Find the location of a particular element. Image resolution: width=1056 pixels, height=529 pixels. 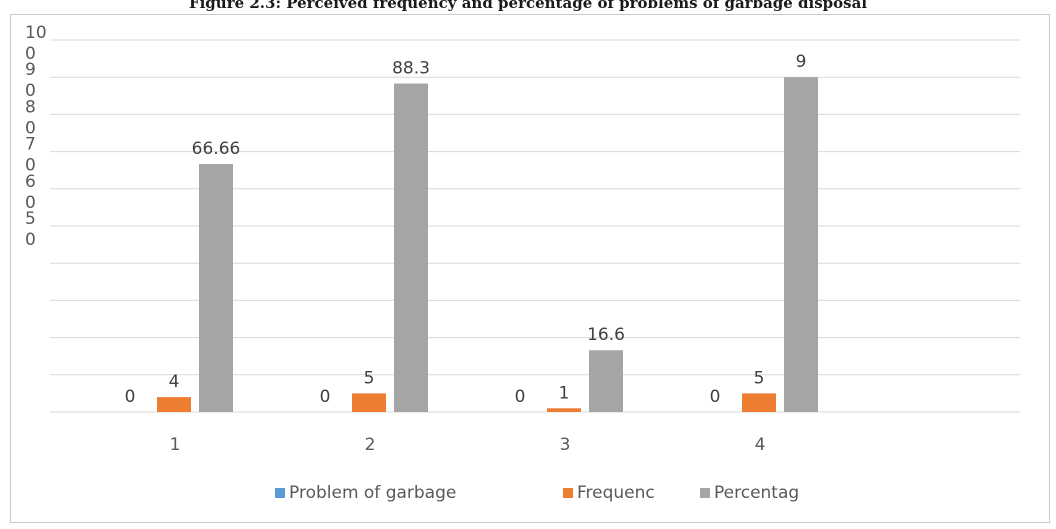

data-label: 88.3 is located at coordinates (411, 69).